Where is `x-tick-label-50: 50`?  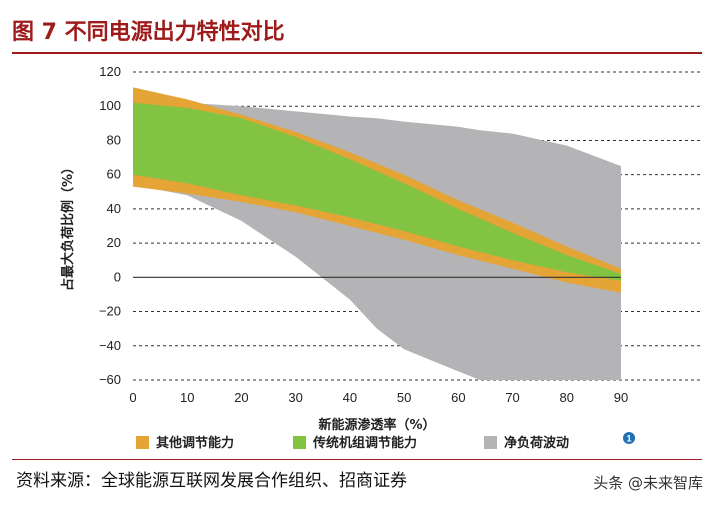
x-tick-label-50: 50 is located at coordinates (404, 397).